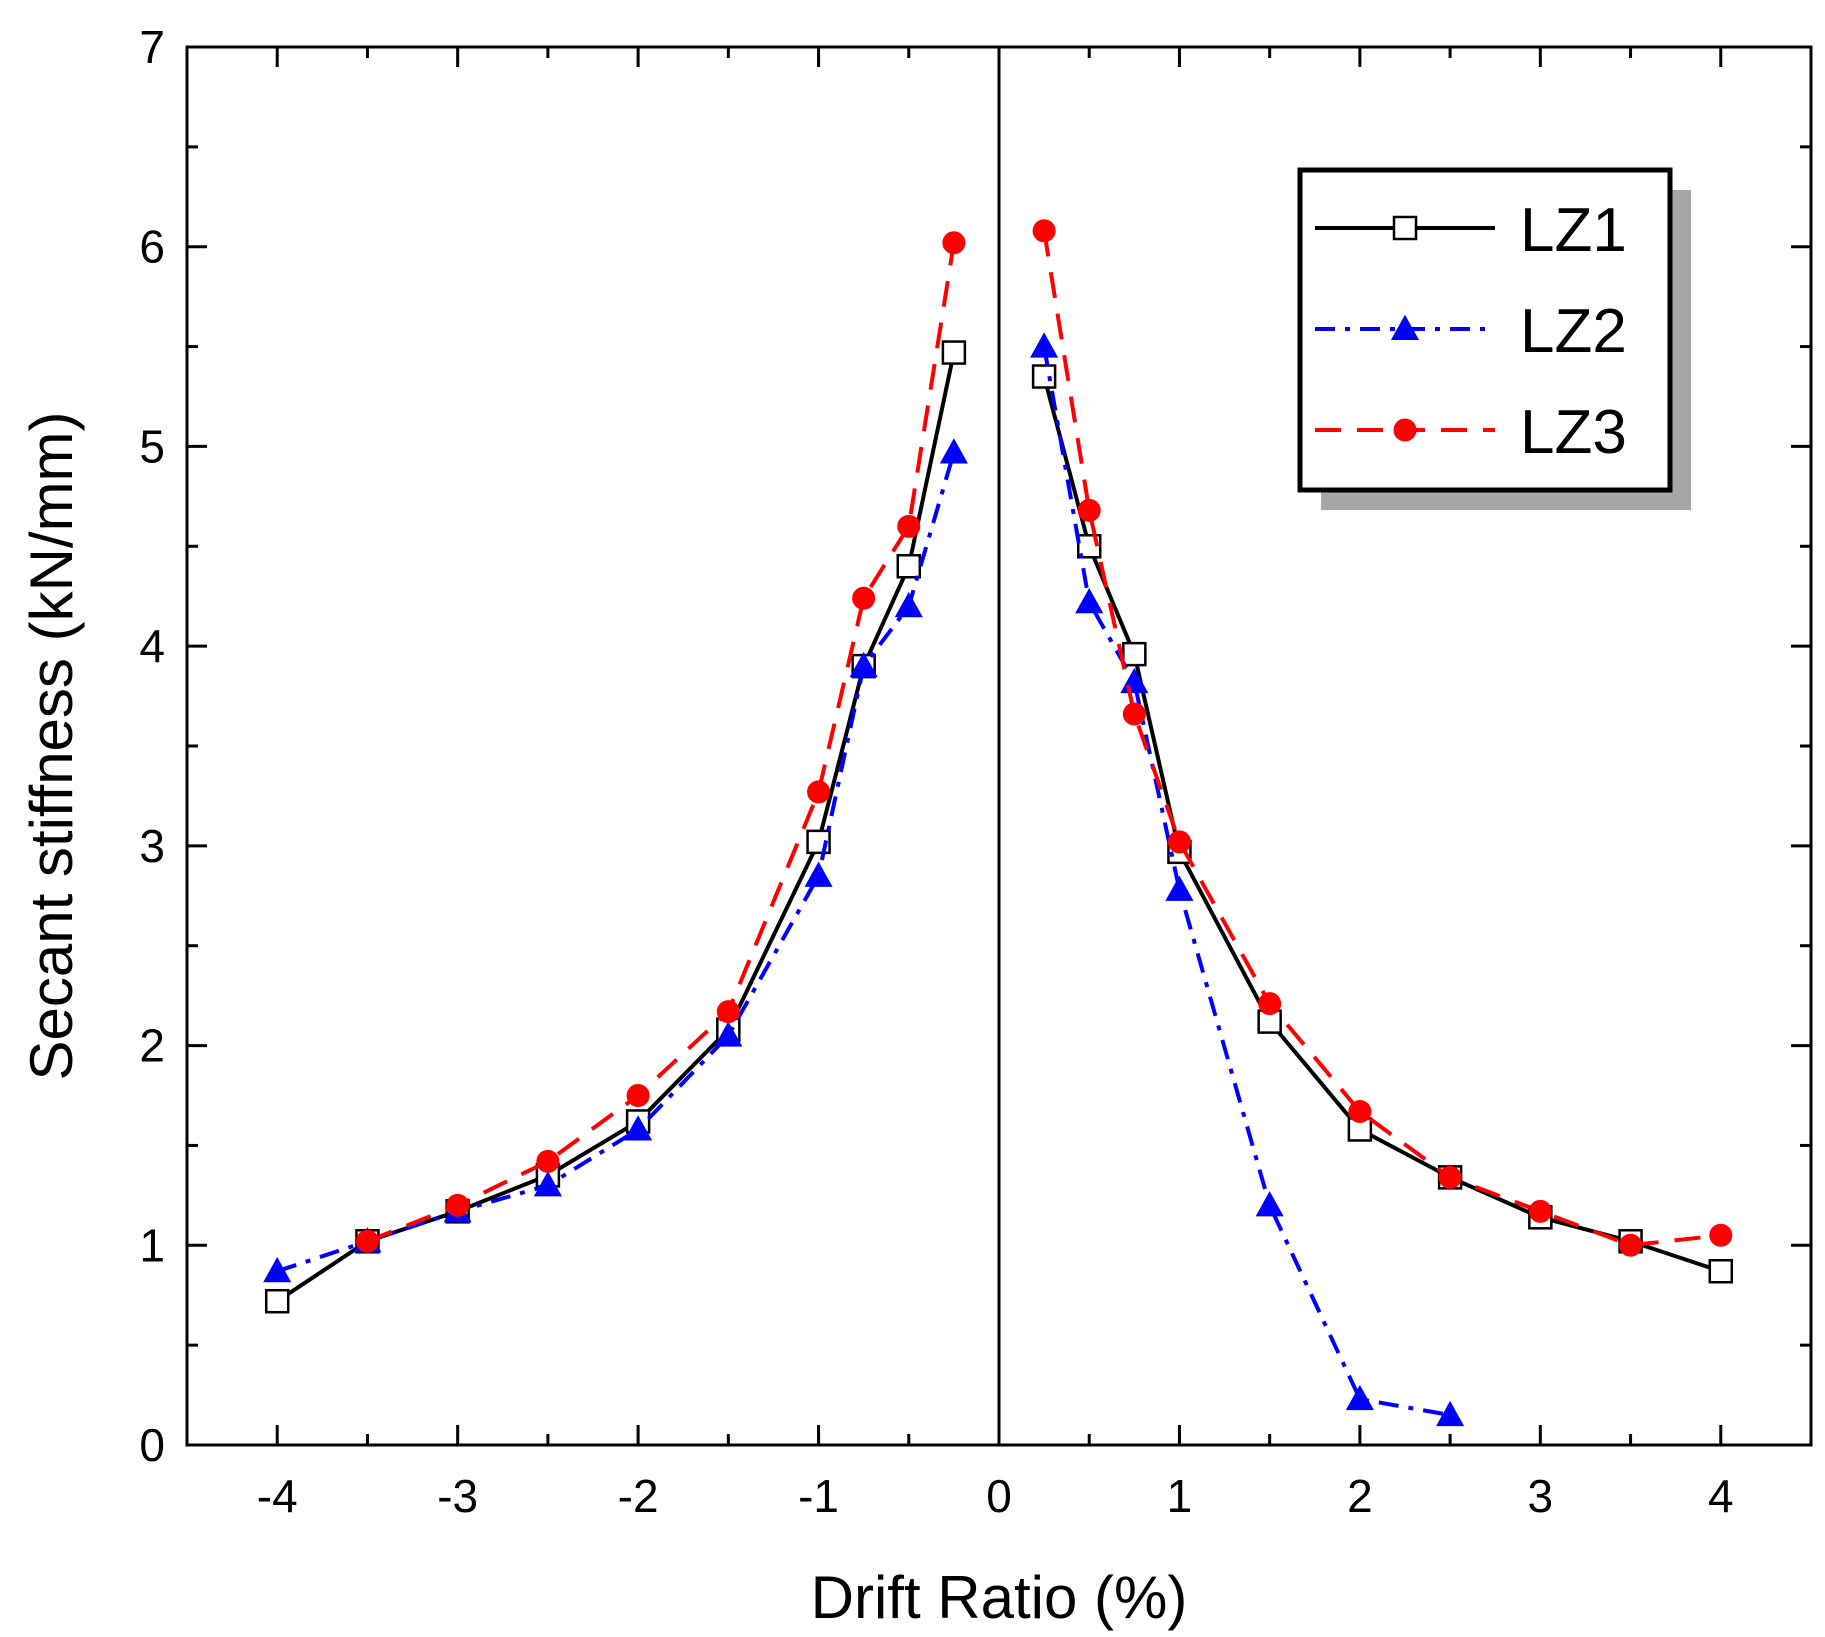  What do you see at coordinates (1405, 228) in the screenshot?
I see `legend-marker-lz1` at bounding box center [1405, 228].